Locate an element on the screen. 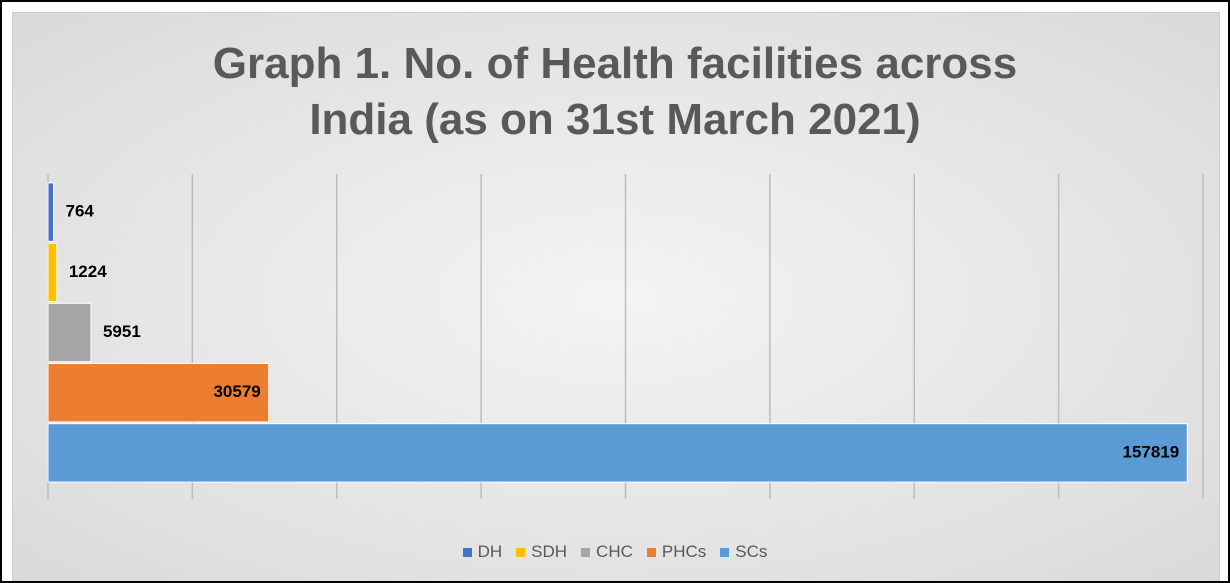 The image size is (1230, 583). data-label: 30579 is located at coordinates (236, 391).